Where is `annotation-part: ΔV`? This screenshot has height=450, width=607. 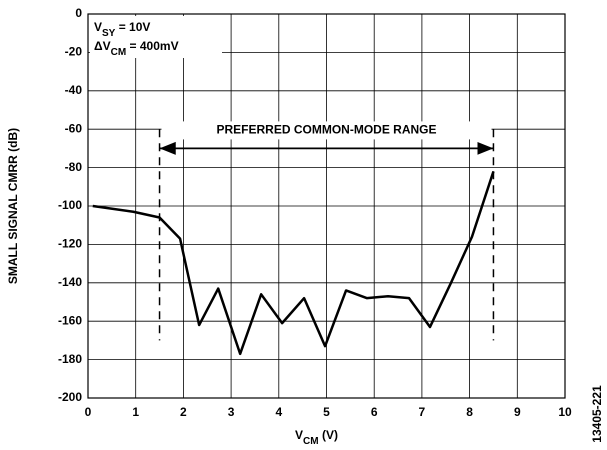
annotation-part: ΔV is located at coordinates (102, 46).